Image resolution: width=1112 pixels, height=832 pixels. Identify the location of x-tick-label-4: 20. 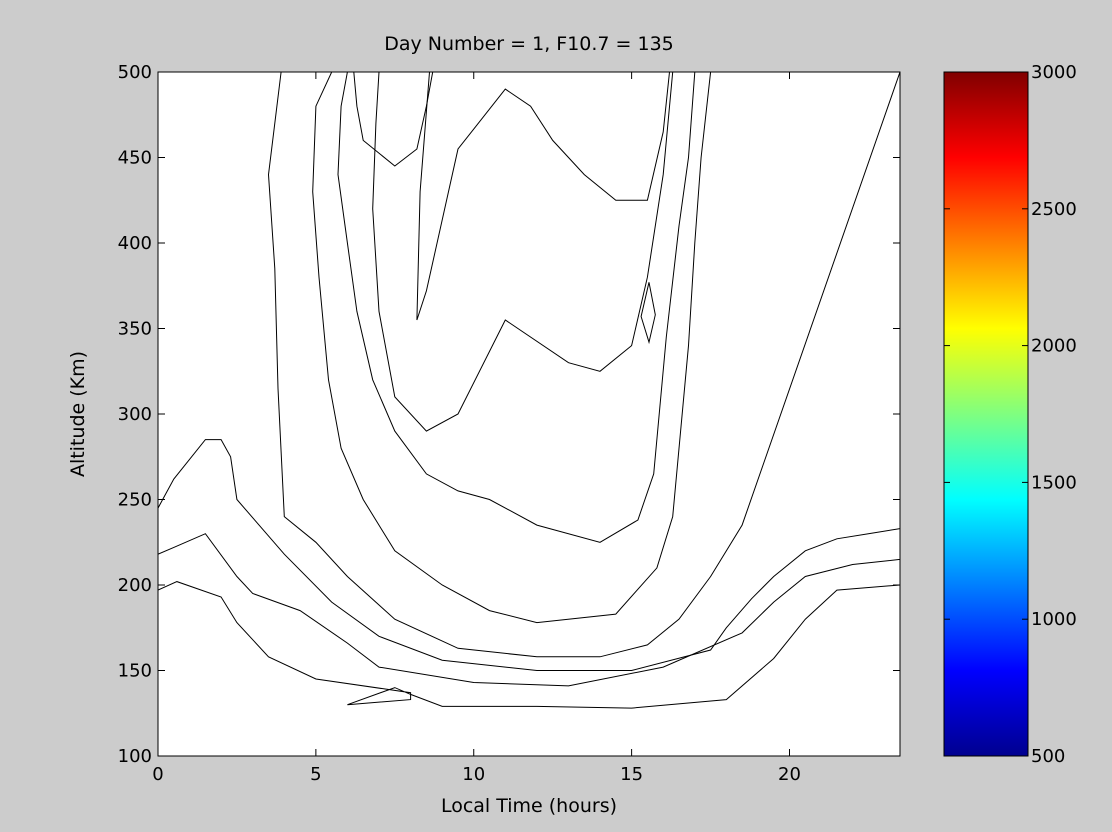
(789, 774).